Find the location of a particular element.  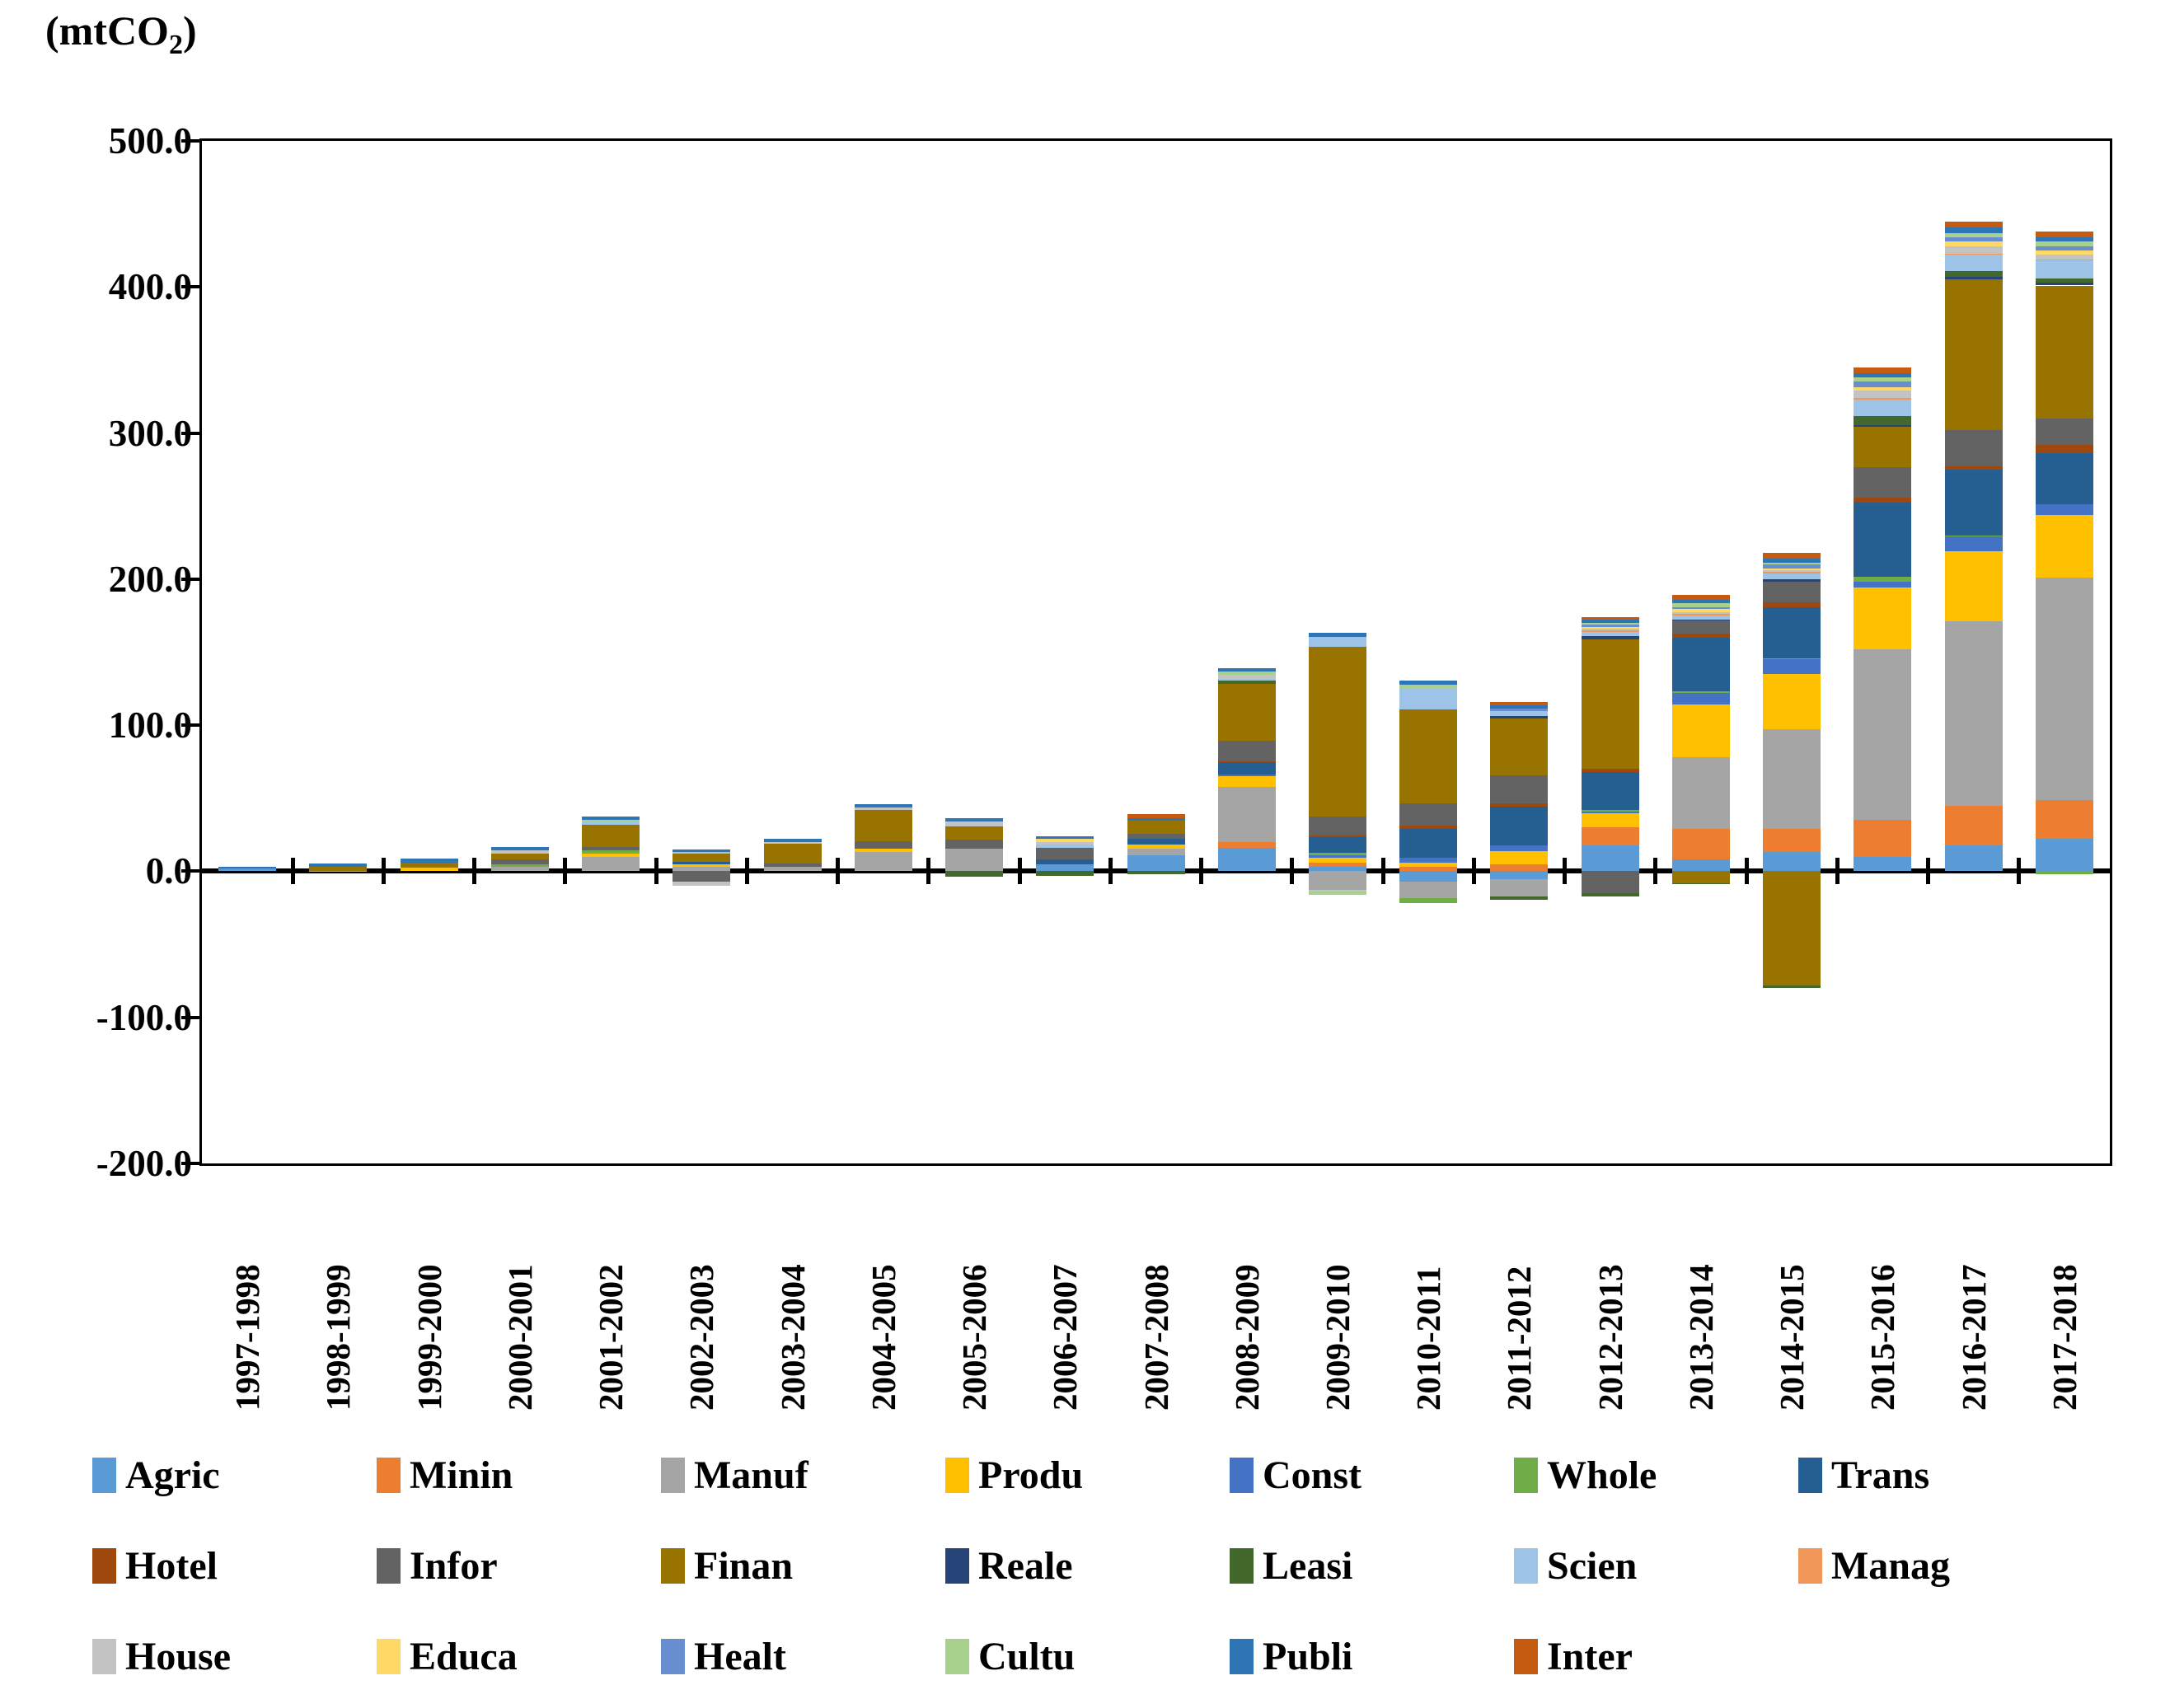

bar-segment-house-2017-2018 is located at coordinates (2064, 257).